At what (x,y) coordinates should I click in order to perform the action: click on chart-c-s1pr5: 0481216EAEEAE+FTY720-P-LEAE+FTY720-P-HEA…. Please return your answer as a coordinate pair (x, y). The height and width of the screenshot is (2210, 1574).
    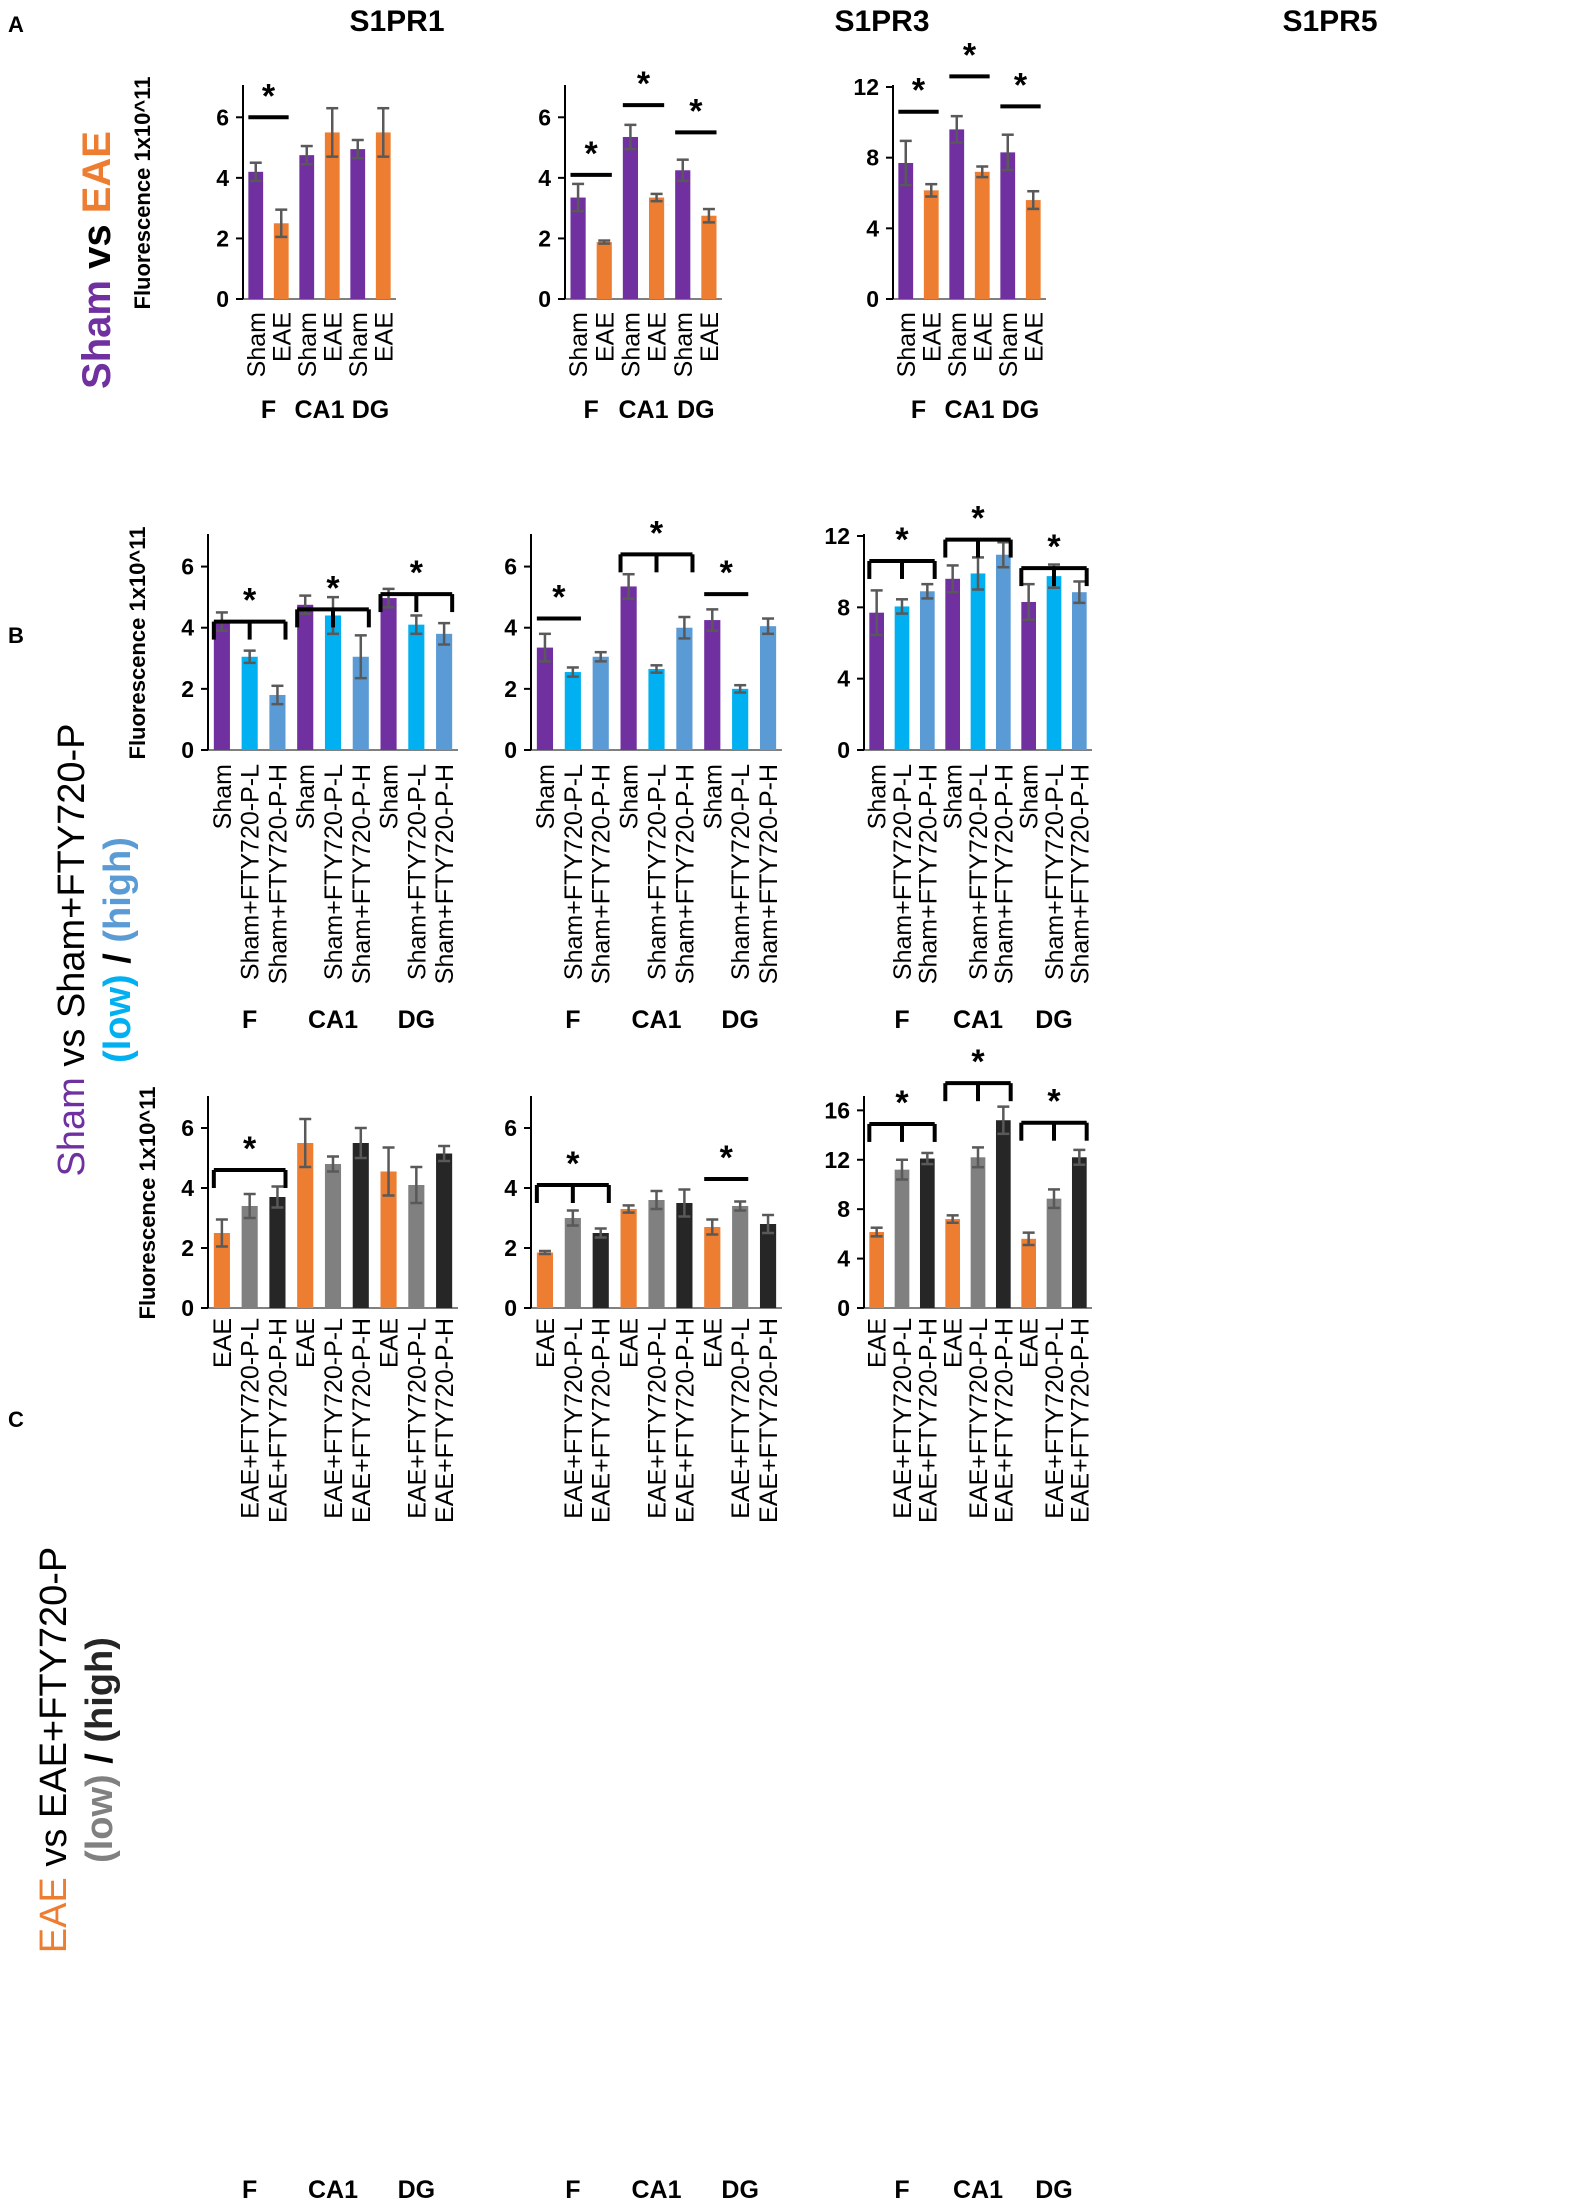
    Looking at the image, I should click on (959, 1623).